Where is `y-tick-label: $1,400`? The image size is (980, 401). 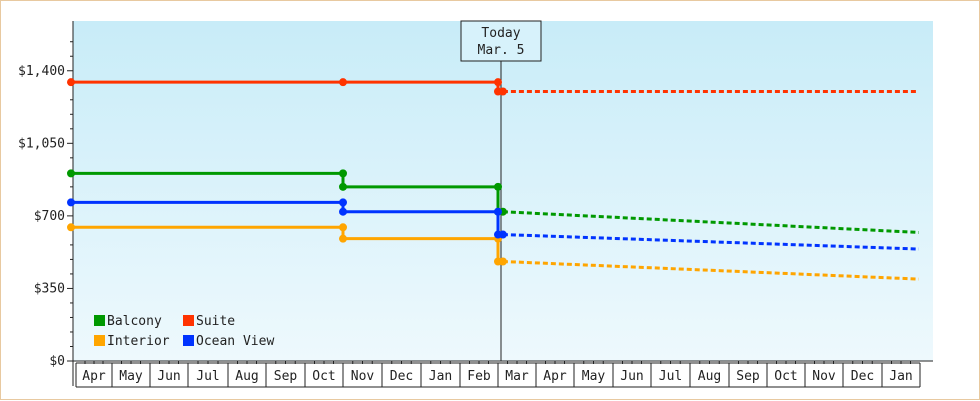
y-tick-label: $1,400 is located at coordinates (41, 71).